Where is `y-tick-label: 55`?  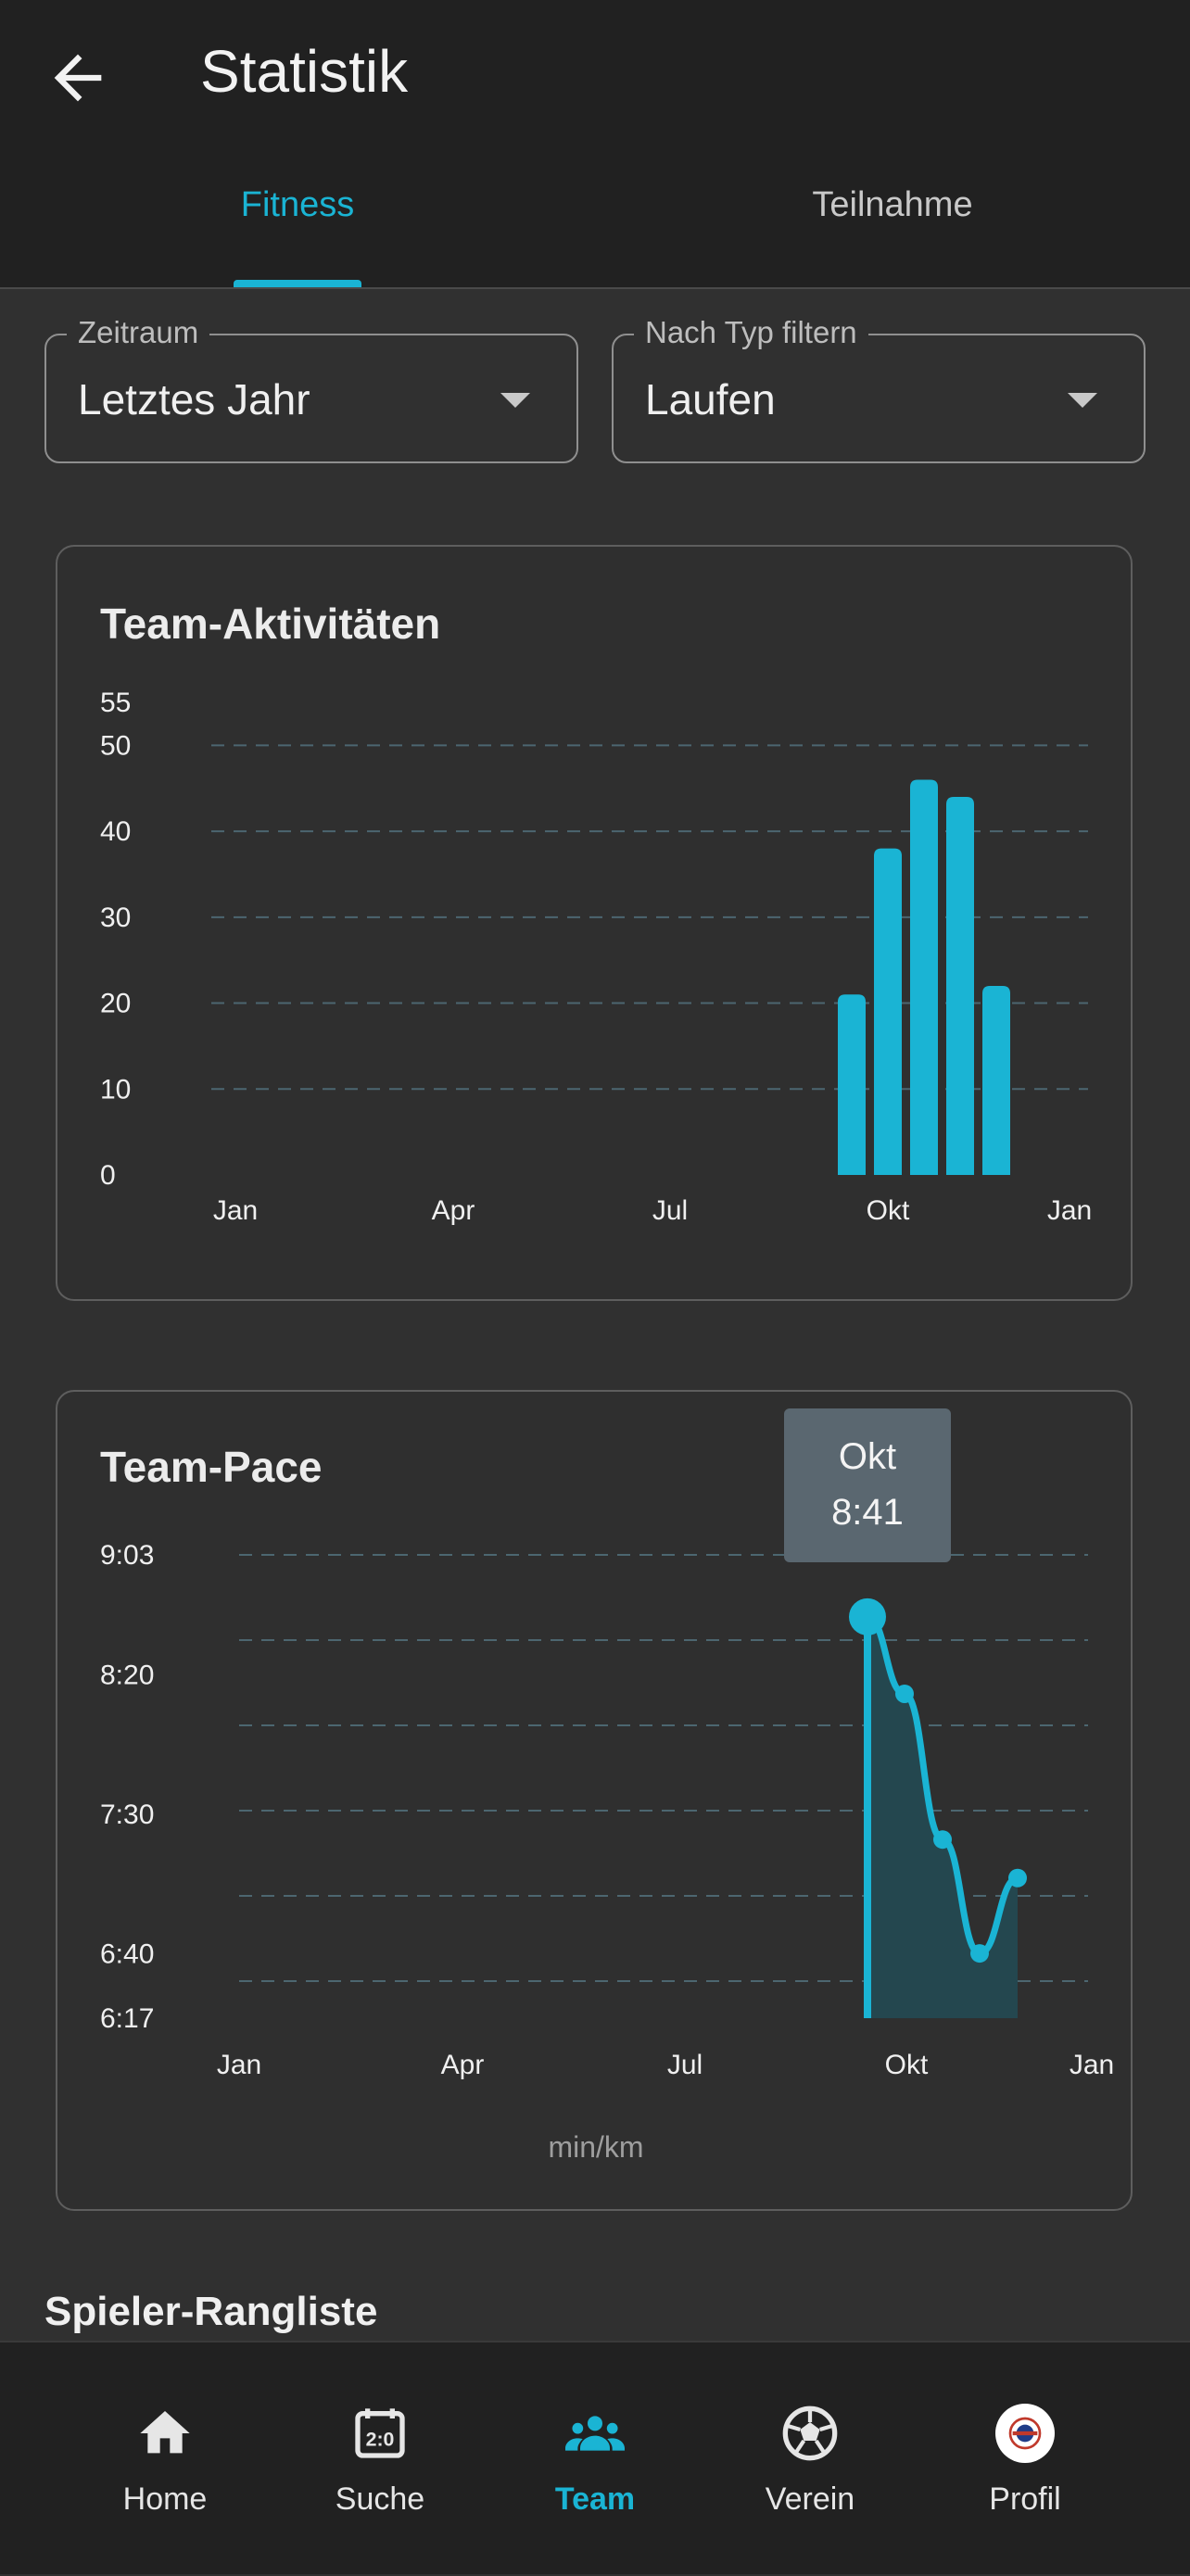
y-tick-label: 55 is located at coordinates (115, 703).